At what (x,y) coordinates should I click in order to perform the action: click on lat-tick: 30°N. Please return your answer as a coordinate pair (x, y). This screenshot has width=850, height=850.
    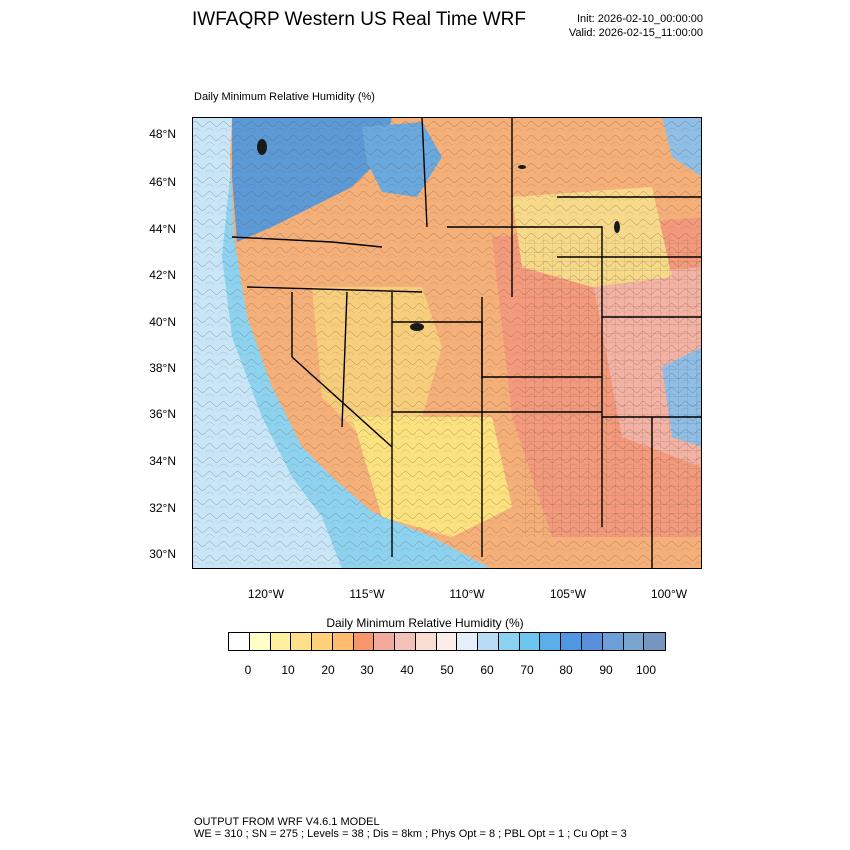
    Looking at the image, I should click on (162, 554).